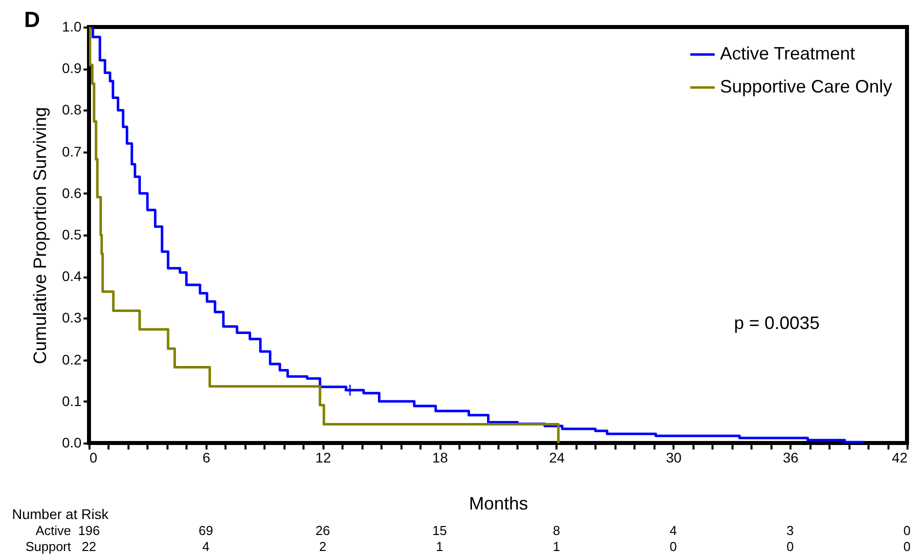 The height and width of the screenshot is (558, 923). What do you see at coordinates (557, 458) in the screenshot?
I see `x-tick-label: 24` at bounding box center [557, 458].